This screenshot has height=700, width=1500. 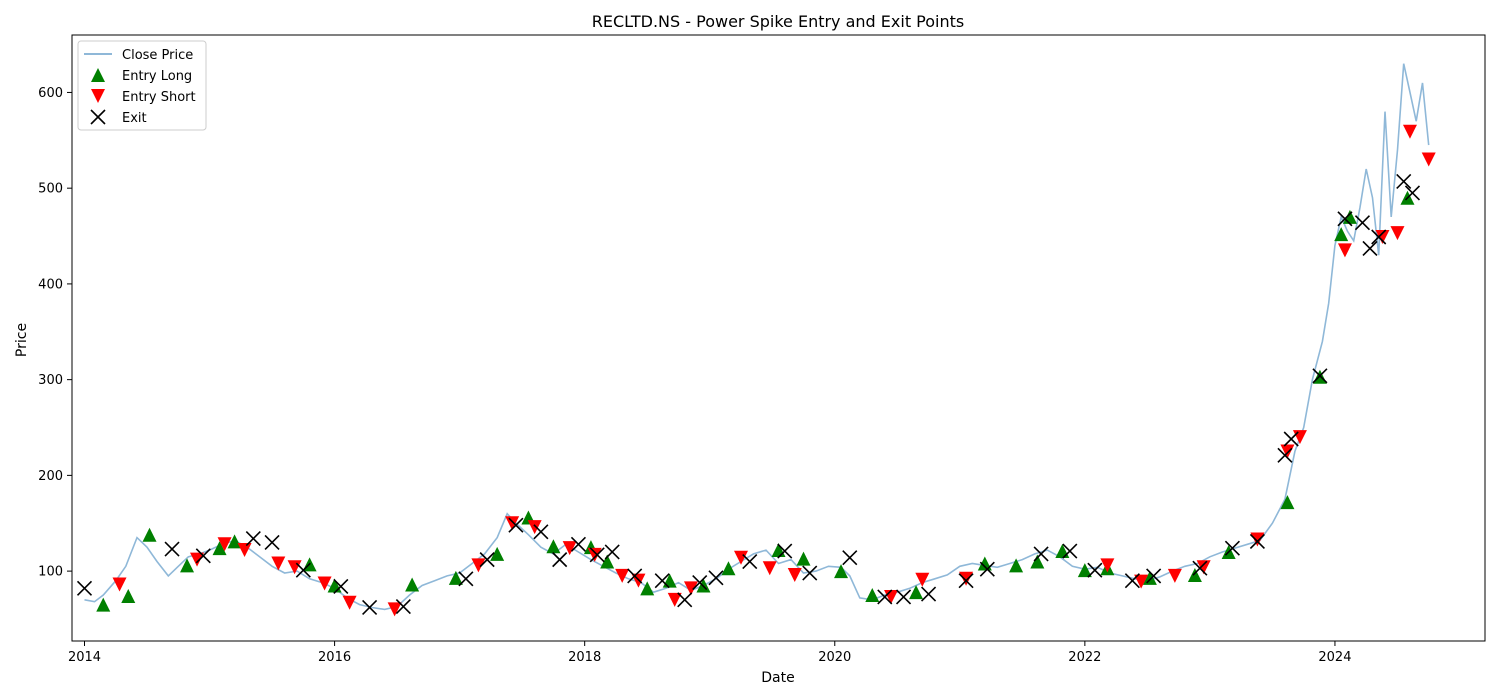 I want to click on x-tick-label: 2016, so click(x=334, y=657).